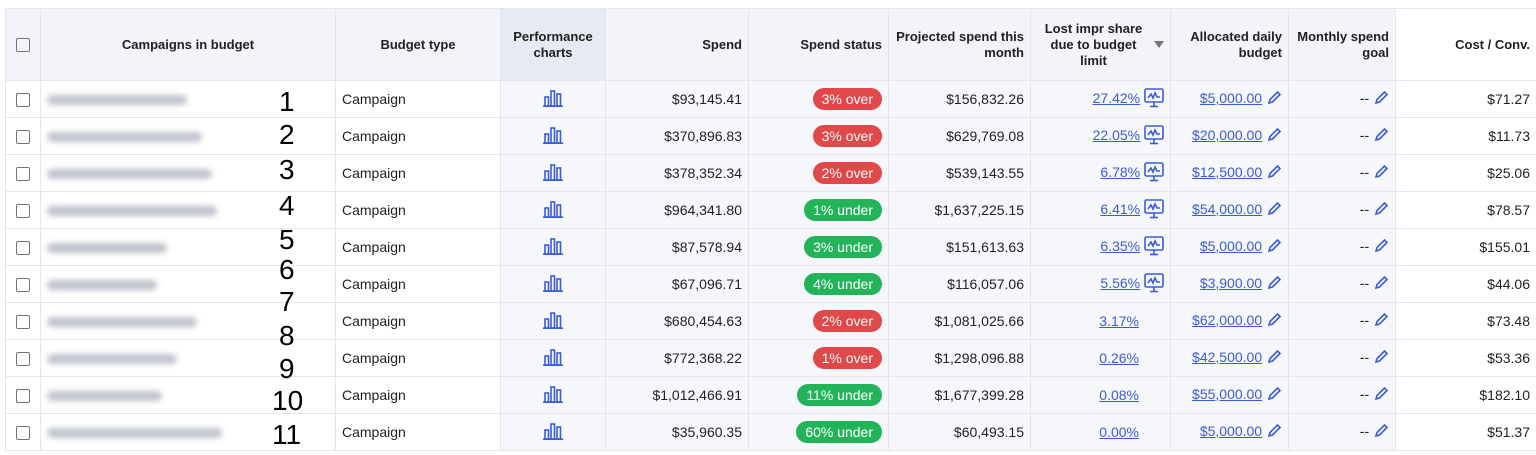 This screenshot has height=455, width=1536. What do you see at coordinates (1120, 208) in the screenshot?
I see `lost-impr-share-link: 6.41%` at bounding box center [1120, 208].